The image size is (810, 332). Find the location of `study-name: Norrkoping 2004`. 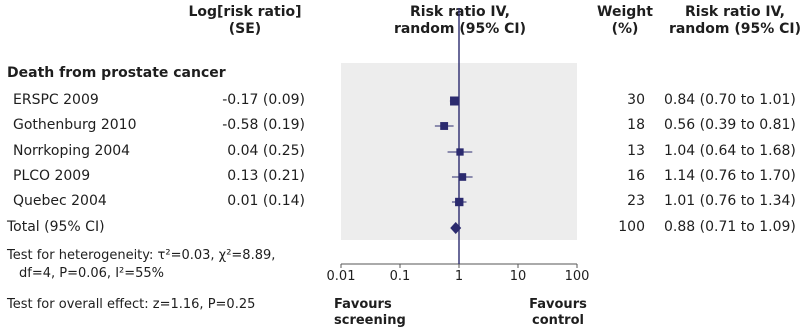

study-name: Norrkoping 2004 is located at coordinates (72, 151).